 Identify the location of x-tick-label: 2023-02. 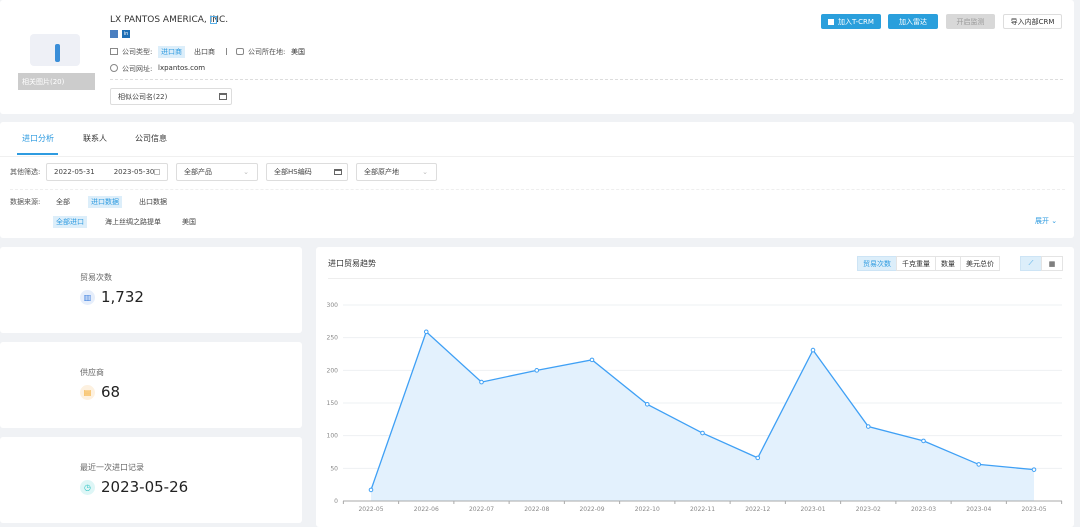
(868, 509).